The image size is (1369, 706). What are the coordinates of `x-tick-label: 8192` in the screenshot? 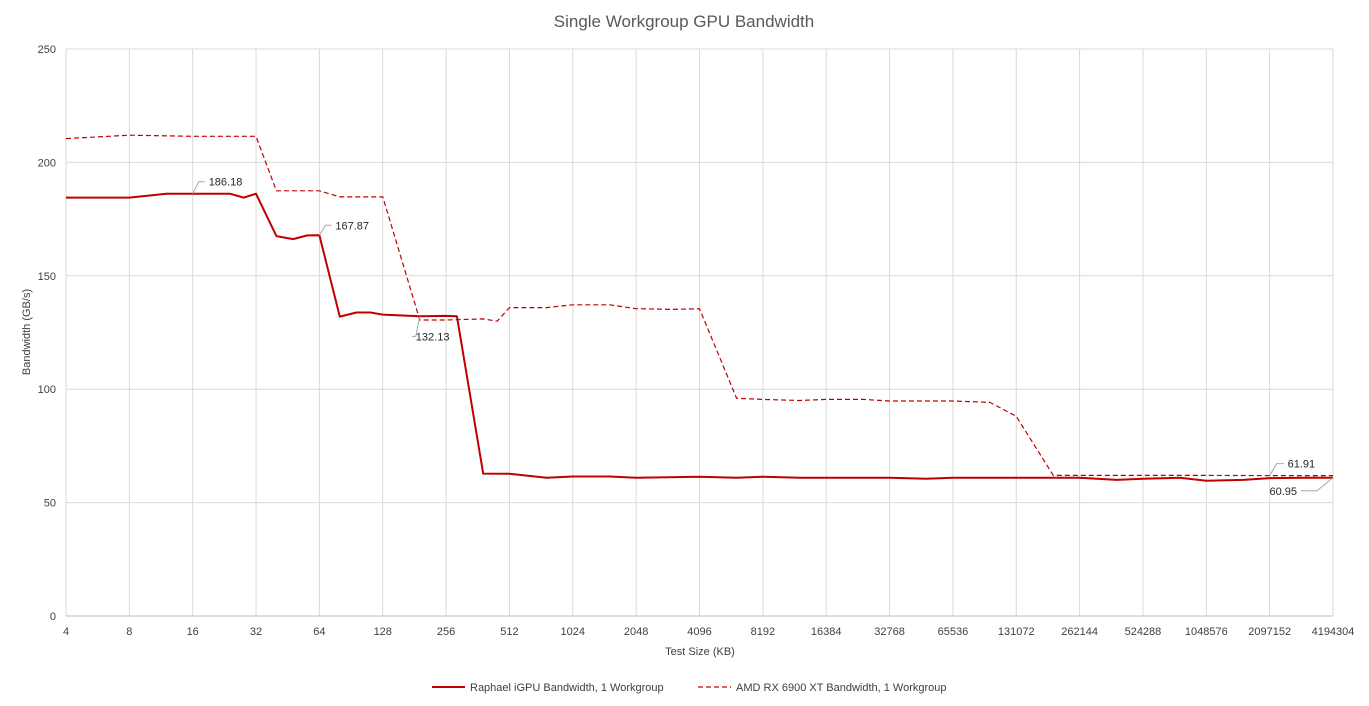 It's located at (763, 632).